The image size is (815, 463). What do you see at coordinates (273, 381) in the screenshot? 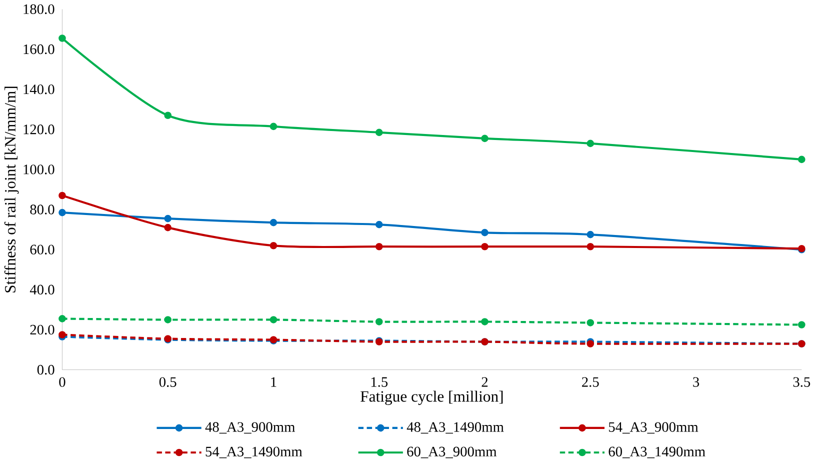
I see `x-tick-label: 1` at bounding box center [273, 381].